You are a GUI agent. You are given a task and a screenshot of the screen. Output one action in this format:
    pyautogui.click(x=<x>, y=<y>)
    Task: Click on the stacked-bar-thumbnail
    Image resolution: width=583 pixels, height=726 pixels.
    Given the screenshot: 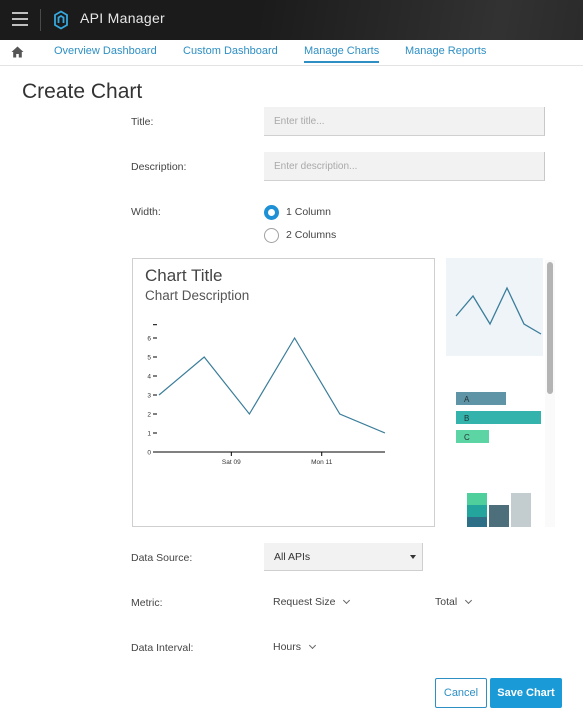 What is the action you would take?
    pyautogui.click(x=494, y=507)
    